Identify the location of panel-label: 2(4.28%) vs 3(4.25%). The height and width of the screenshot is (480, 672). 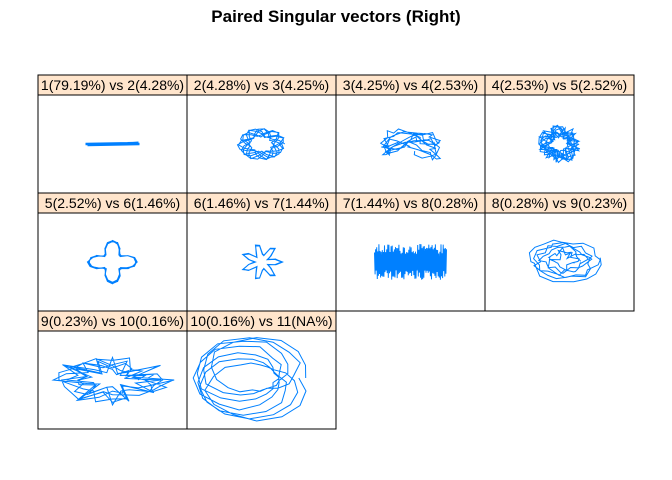
(261, 85).